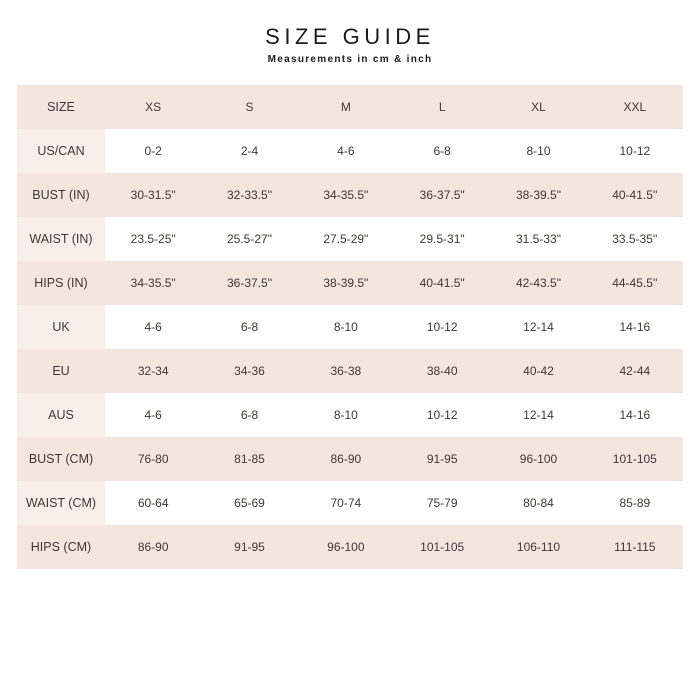  I want to click on row-label-cell: EU, so click(61, 371).